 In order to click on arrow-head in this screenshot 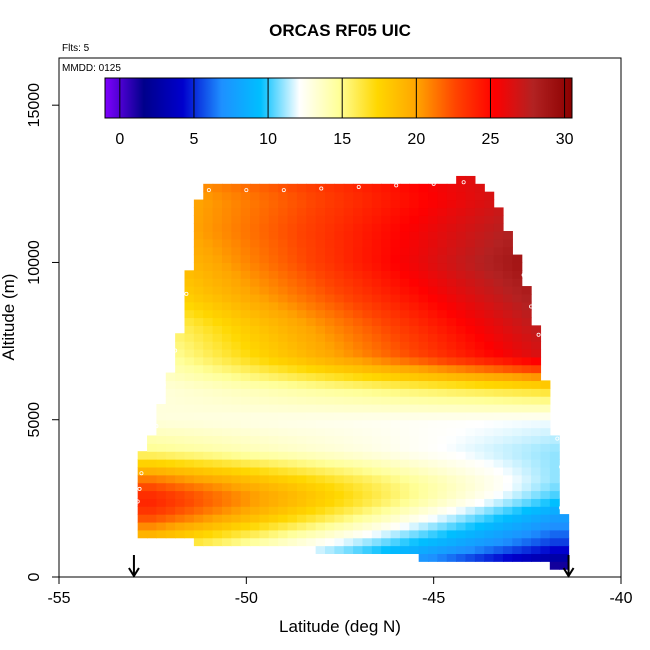, I will do `click(568, 572)`.